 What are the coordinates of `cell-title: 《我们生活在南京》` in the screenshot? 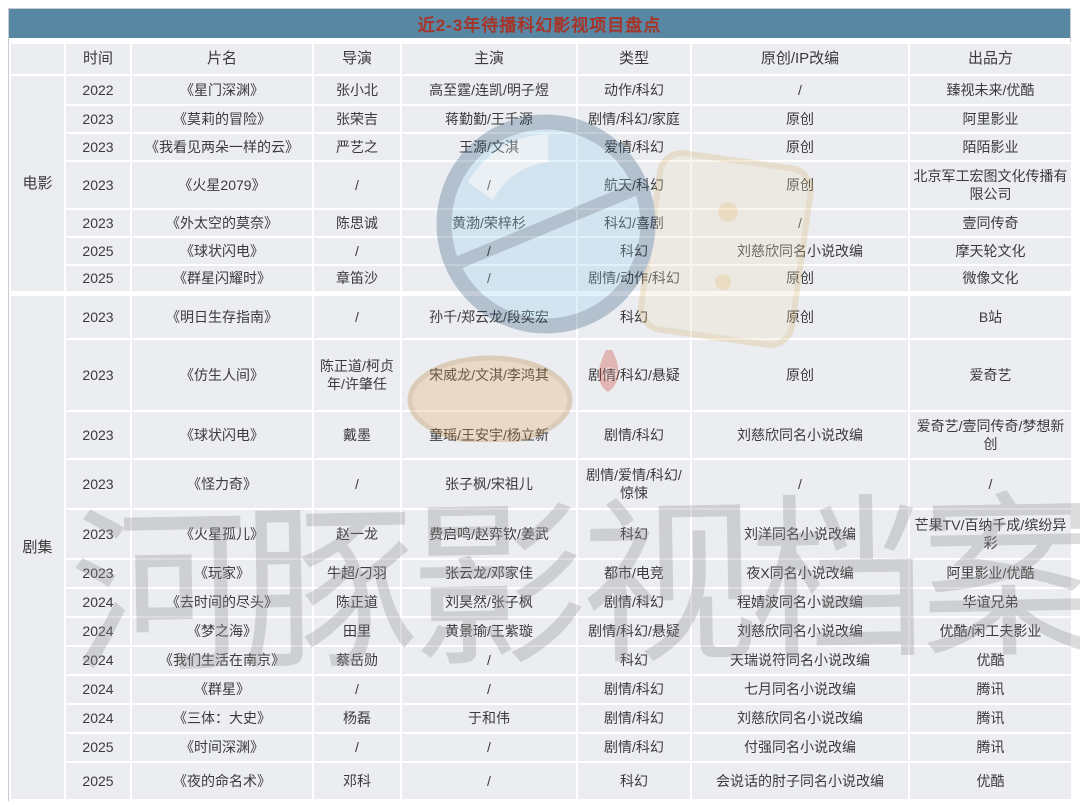 It's located at (222, 660).